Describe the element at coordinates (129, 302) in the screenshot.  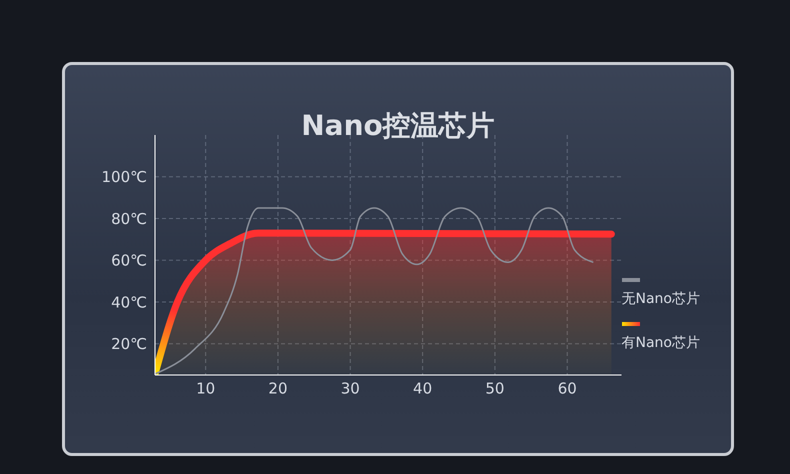
I see `y-tick-label: 40℃` at that location.